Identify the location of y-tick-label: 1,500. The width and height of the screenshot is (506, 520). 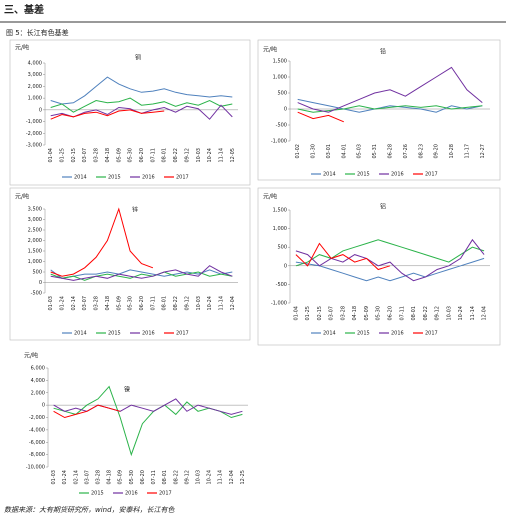
(280, 211).